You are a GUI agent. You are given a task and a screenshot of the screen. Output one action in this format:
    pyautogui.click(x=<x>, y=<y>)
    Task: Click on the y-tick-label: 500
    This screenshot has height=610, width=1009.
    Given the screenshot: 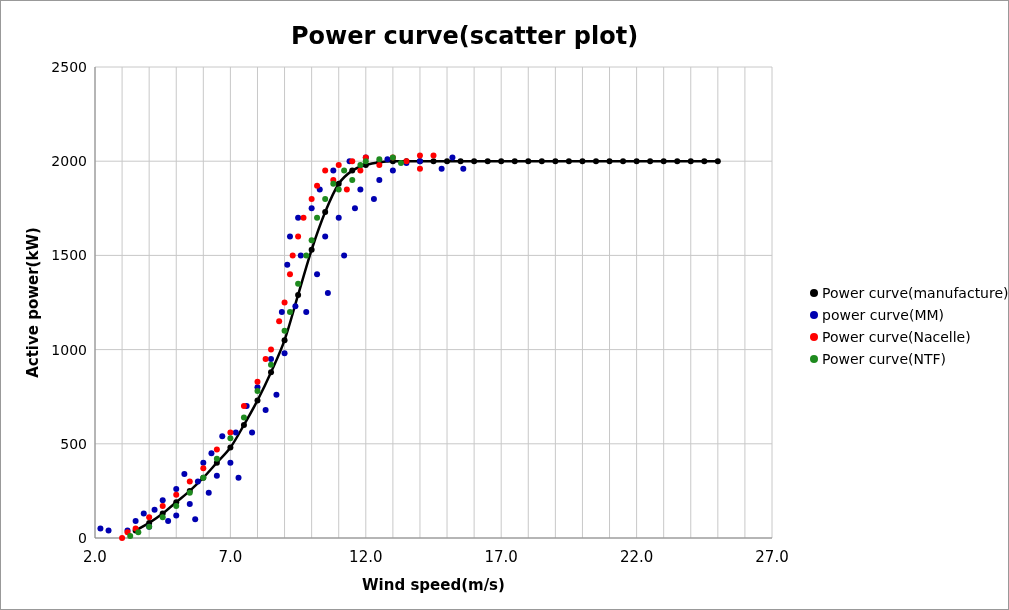 What is the action you would take?
    pyautogui.click(x=73, y=443)
    